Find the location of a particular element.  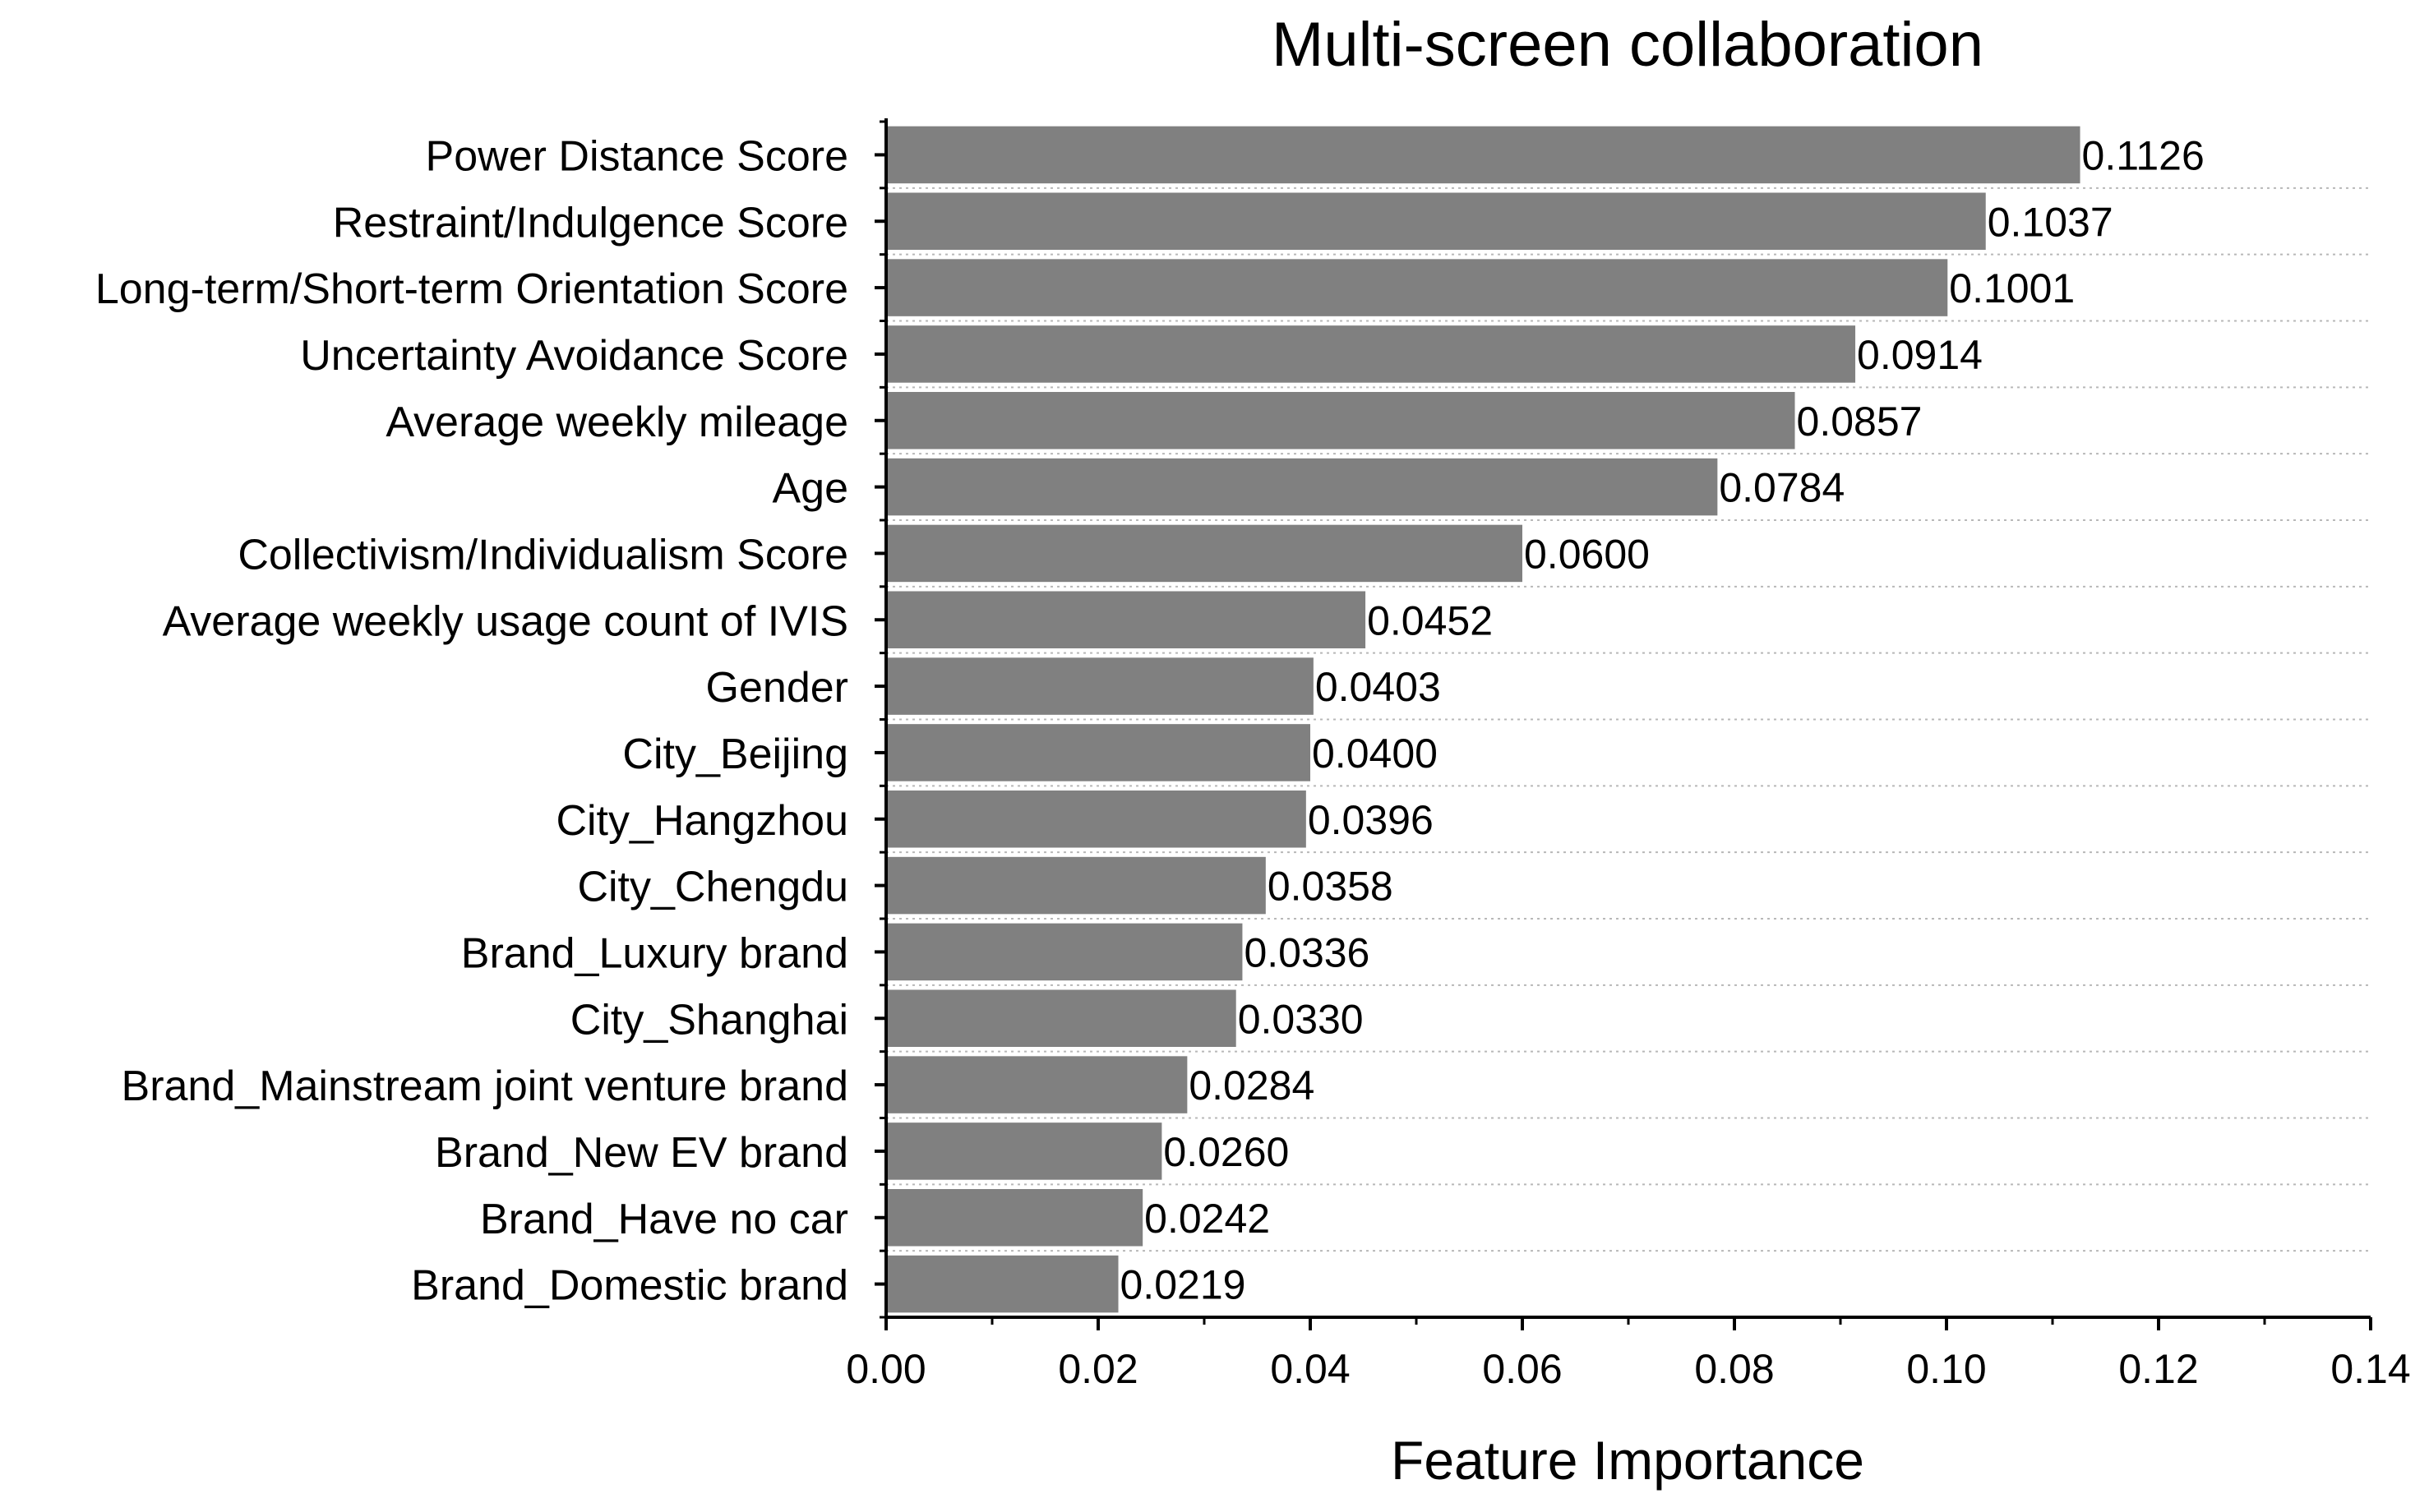

category-label: Brand_New EV brand is located at coordinates (641, 1153).